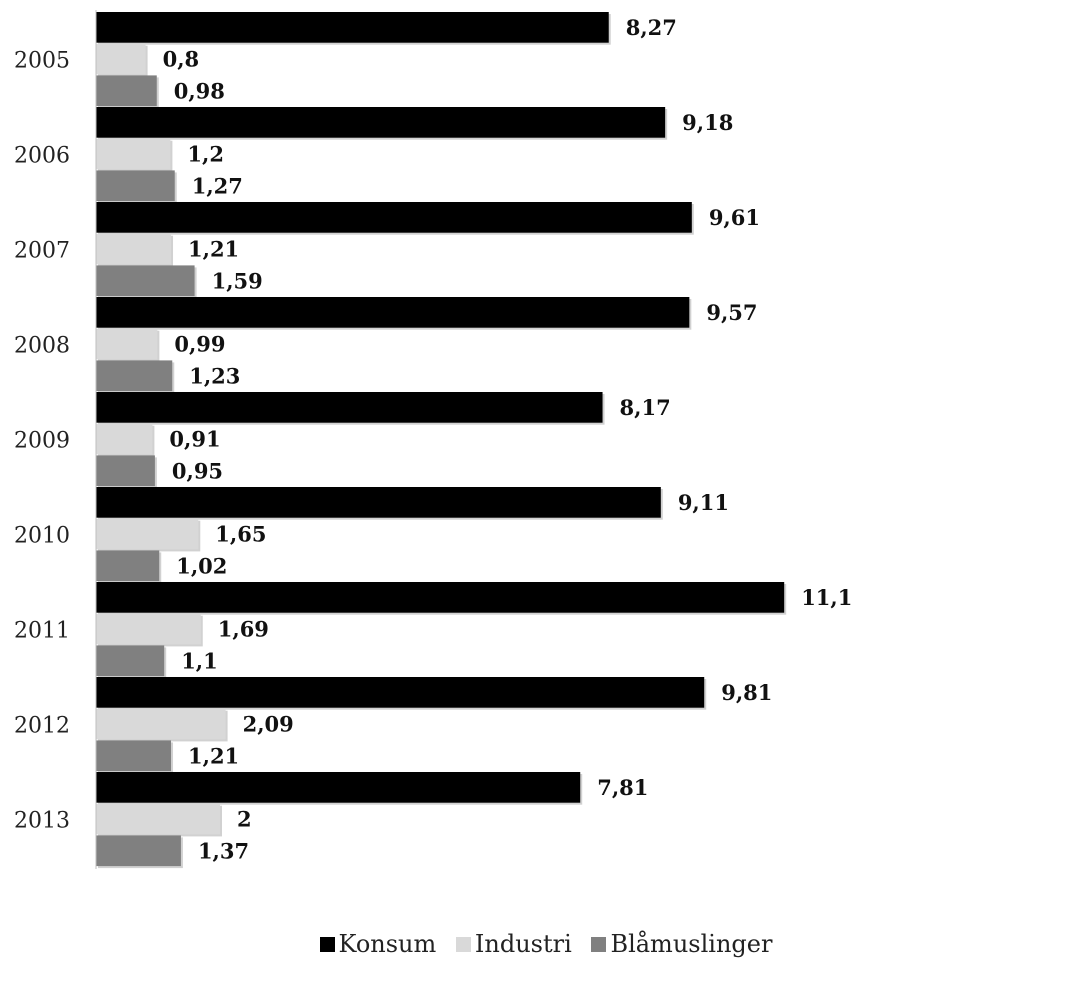 The image size is (1092, 981). What do you see at coordinates (42, 346) in the screenshot?
I see `category-label-2008: 2008` at bounding box center [42, 346].